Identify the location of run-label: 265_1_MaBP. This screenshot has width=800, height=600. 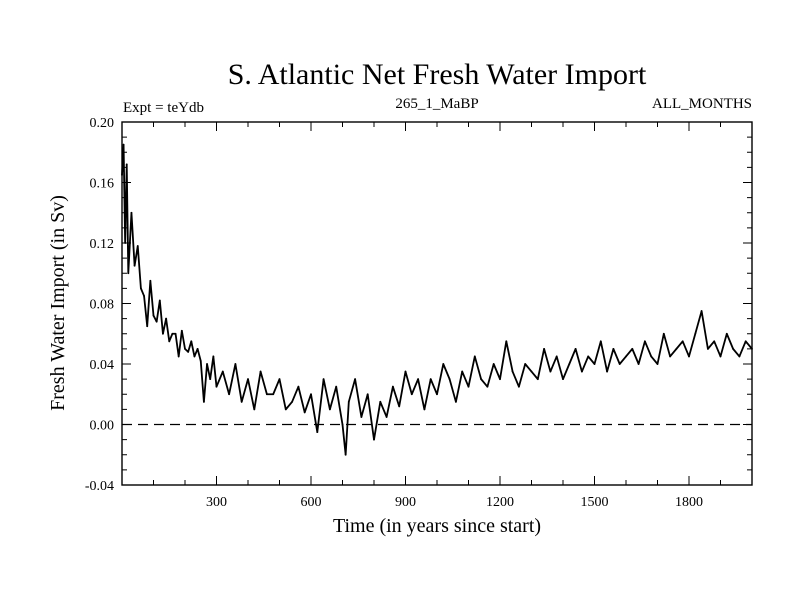
(436, 104).